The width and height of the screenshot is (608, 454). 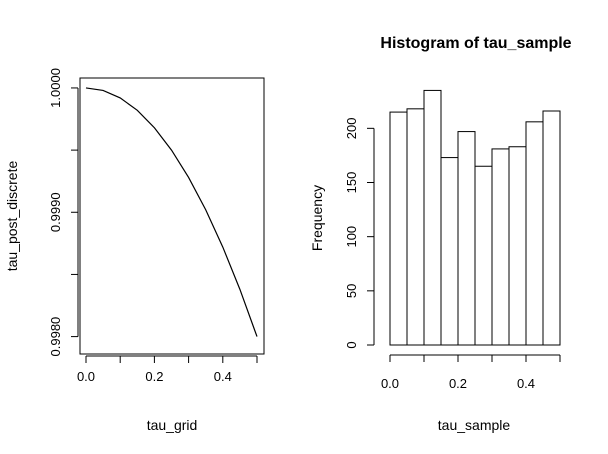 I want to click on chart-title: Histogram of tau_sample, so click(x=475, y=43).